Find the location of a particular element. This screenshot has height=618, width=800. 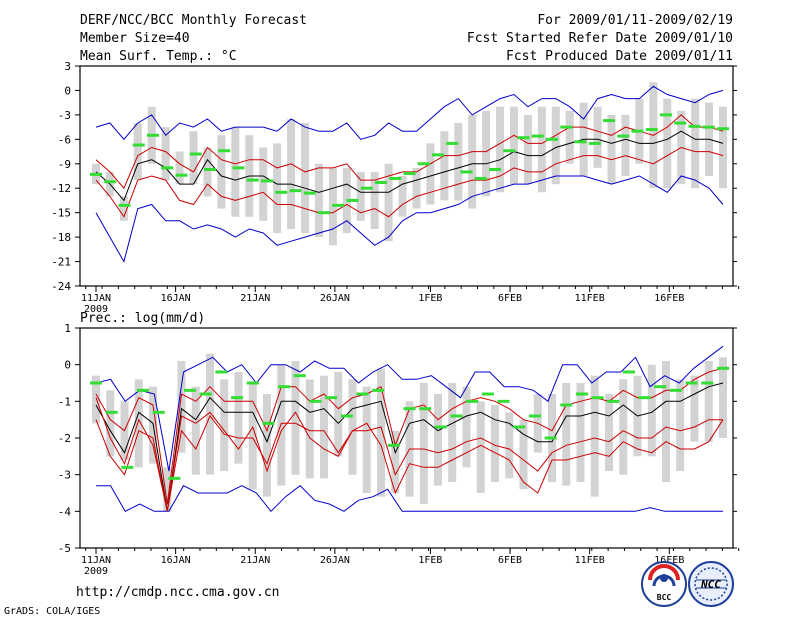

series-line-upper is located at coordinates (409, 152).